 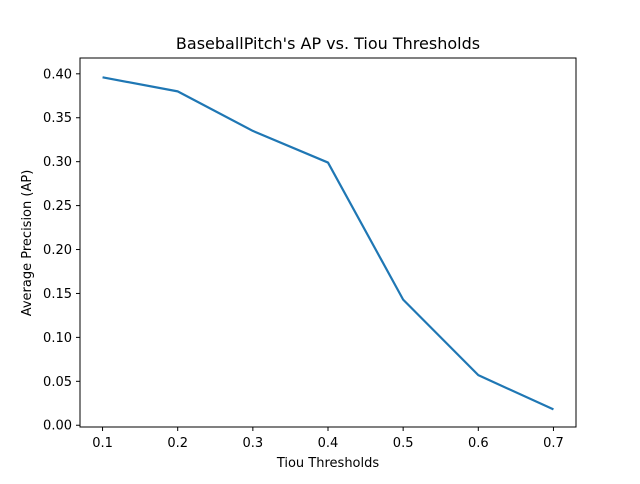 What do you see at coordinates (328, 443) in the screenshot?
I see `x-tick-label: 0.4` at bounding box center [328, 443].